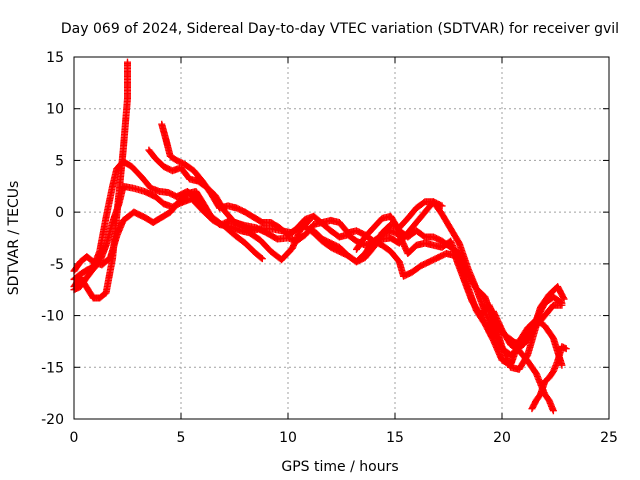  Describe the element at coordinates (74, 438) in the screenshot. I see `x-tick-label: 0` at that location.